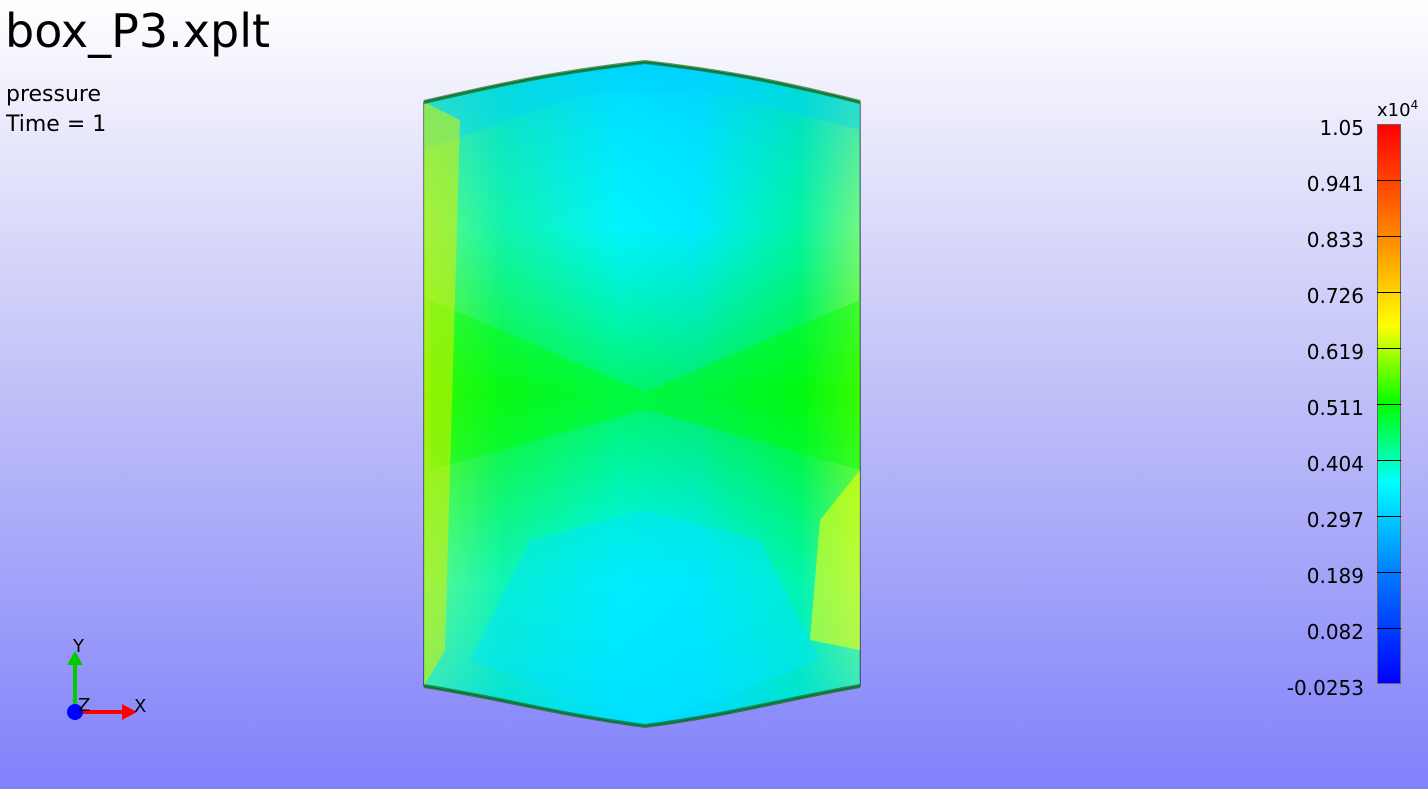  What do you see at coordinates (138, 31) in the screenshot?
I see `file-title: box_P3.xplt` at bounding box center [138, 31].